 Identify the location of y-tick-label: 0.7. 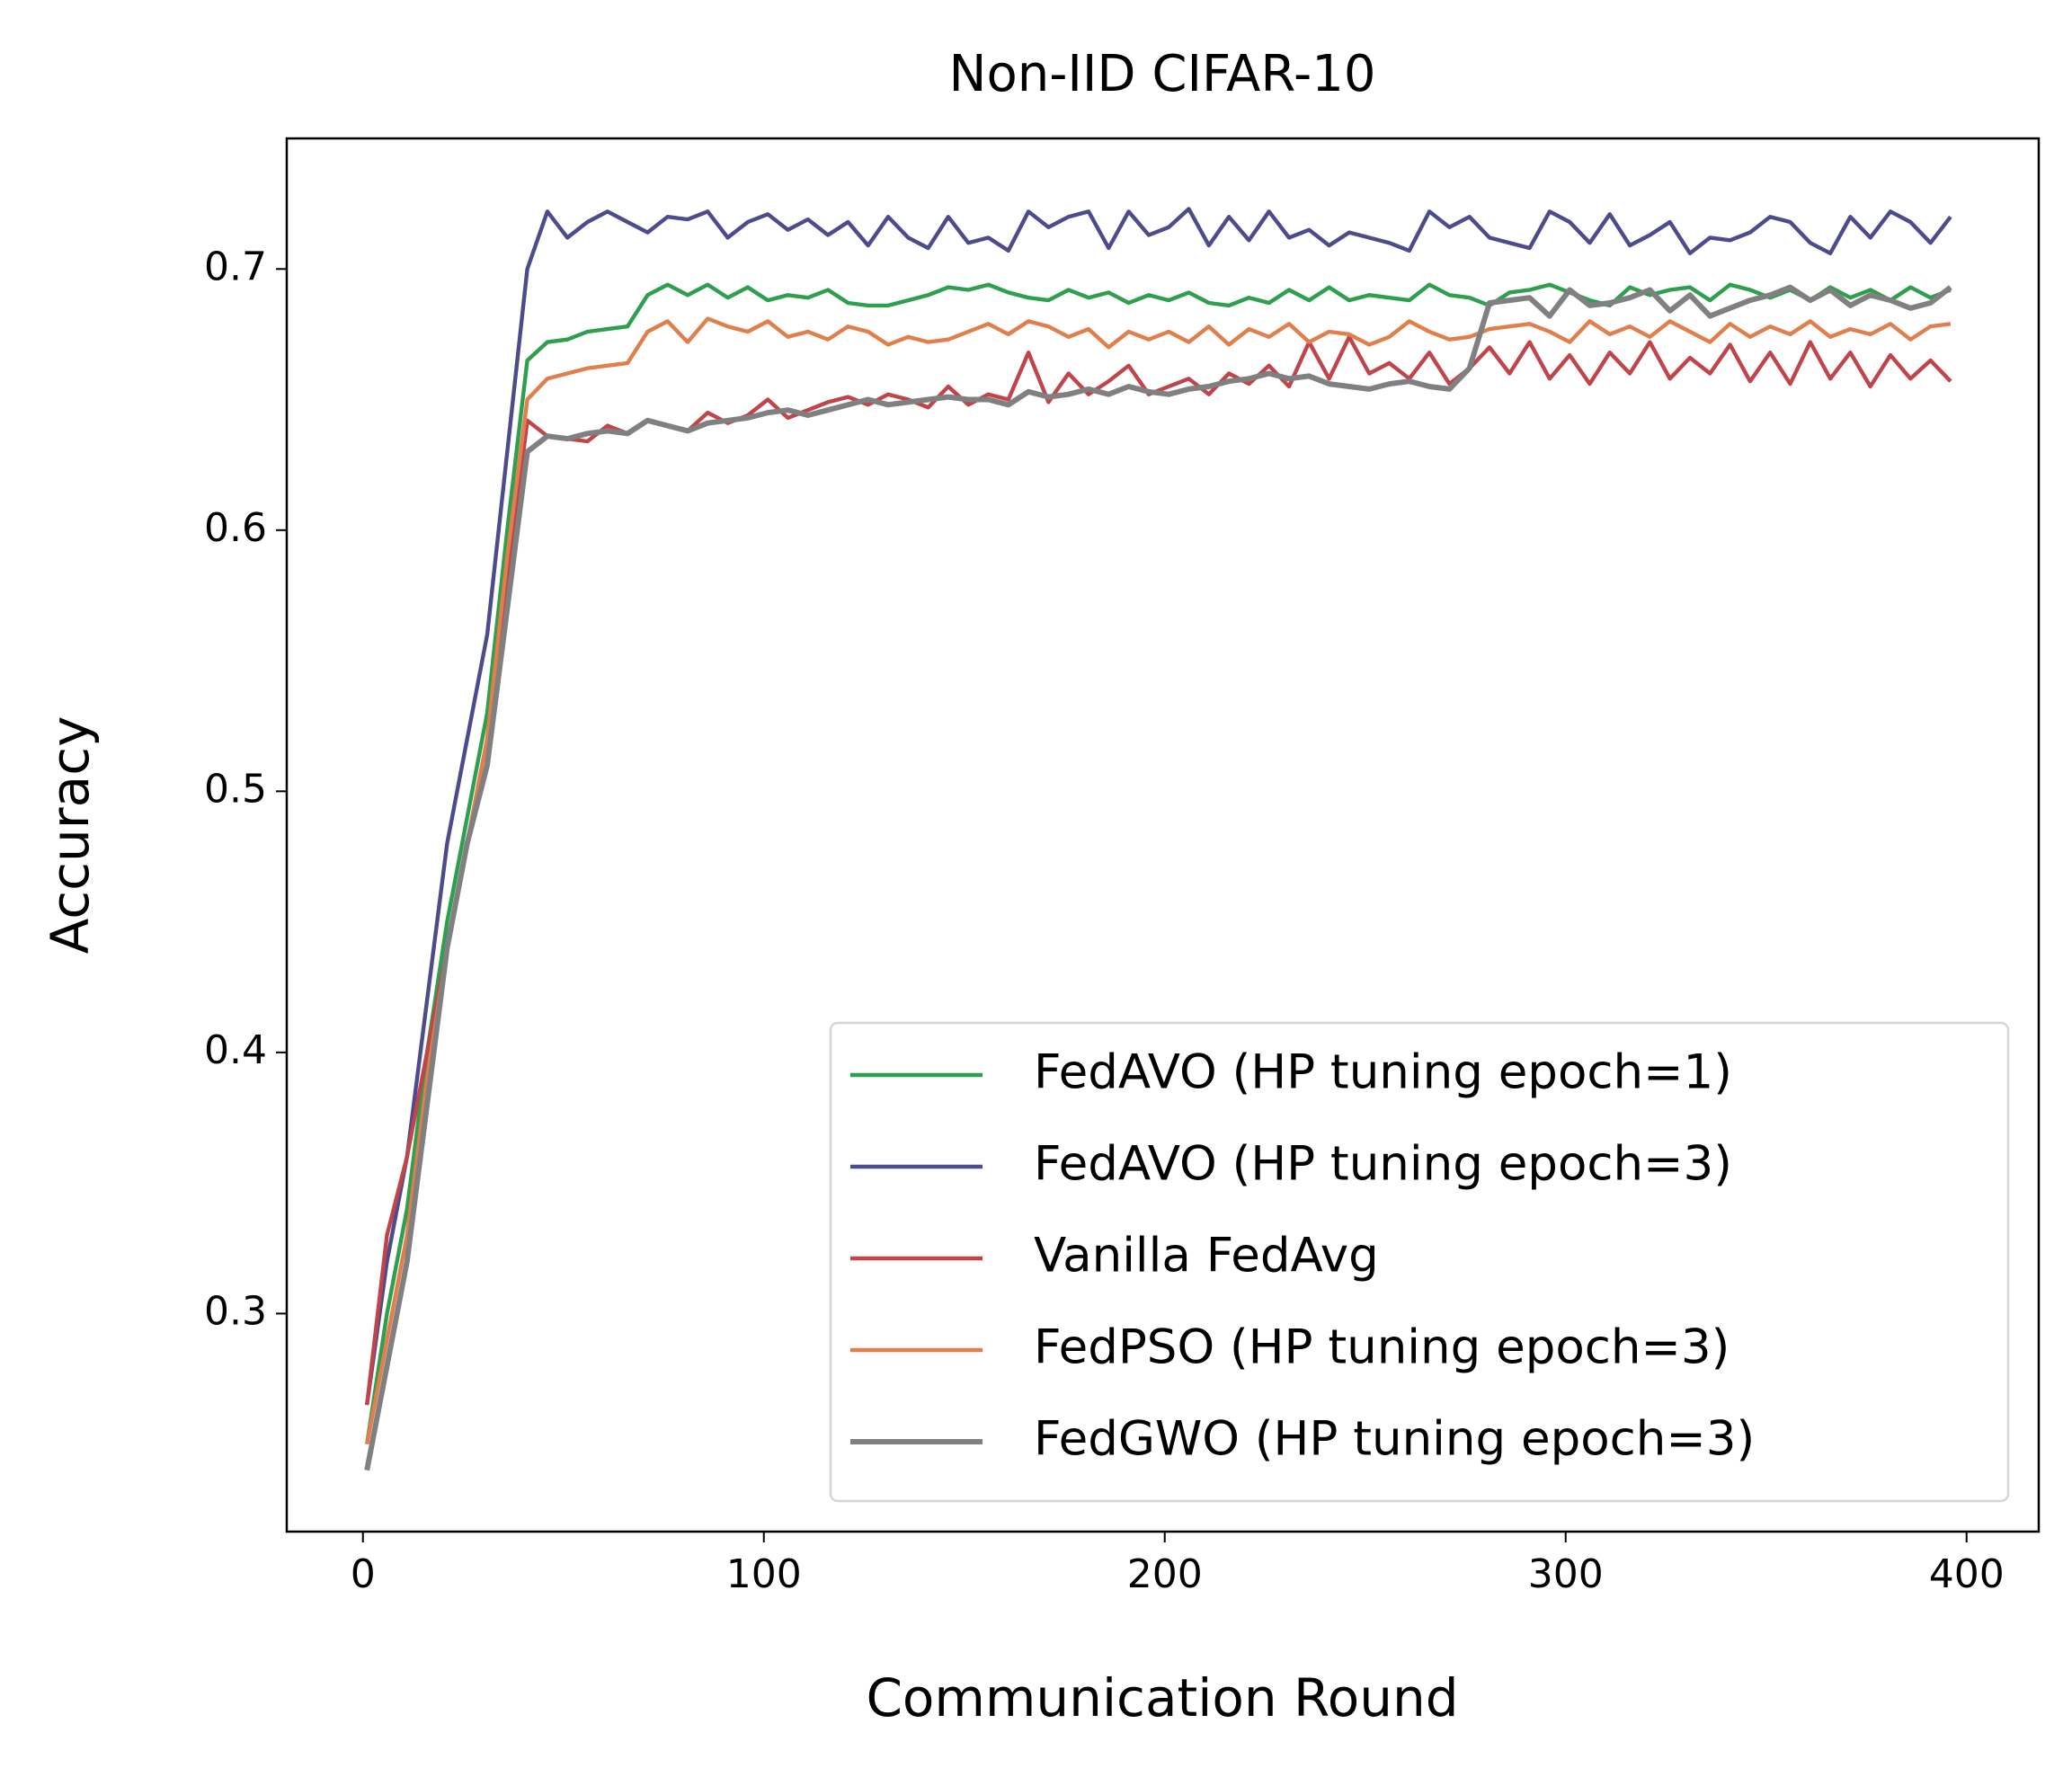
(236, 266).